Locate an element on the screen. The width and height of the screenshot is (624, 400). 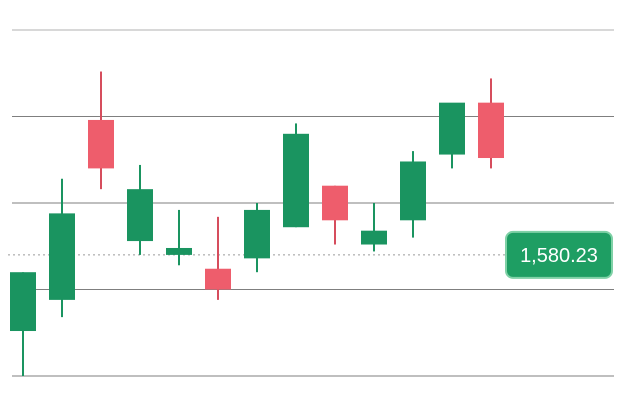
price-label-value: 1,580.23 is located at coordinates (559, 256).